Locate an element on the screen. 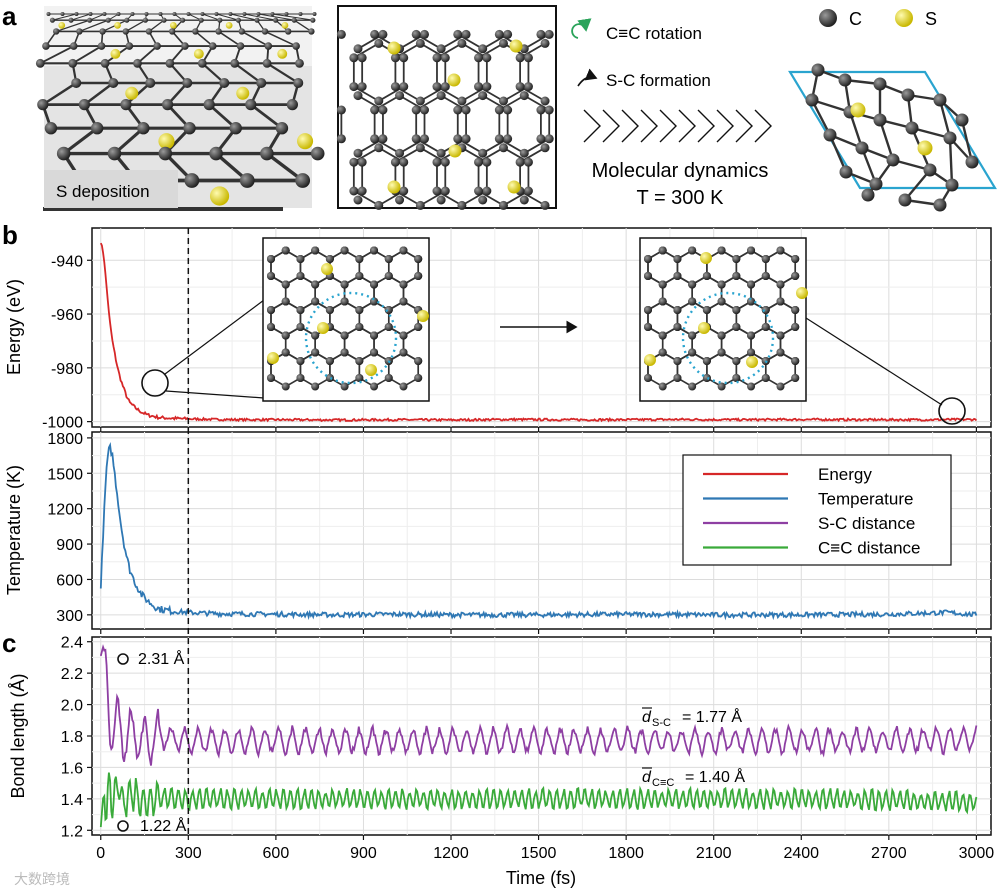 The height and width of the screenshot is (891, 1000). panel-letter-c: c is located at coordinates (9, 643).